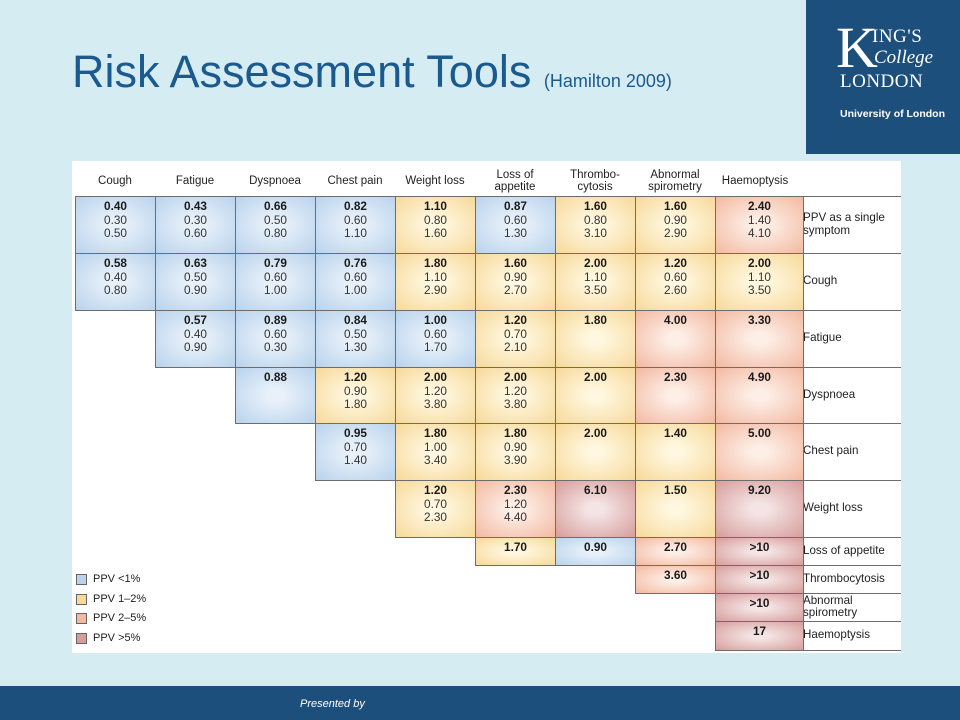 The height and width of the screenshot is (720, 960). What do you see at coordinates (759, 551) in the screenshot?
I see `ppv-cell: >10` at bounding box center [759, 551].